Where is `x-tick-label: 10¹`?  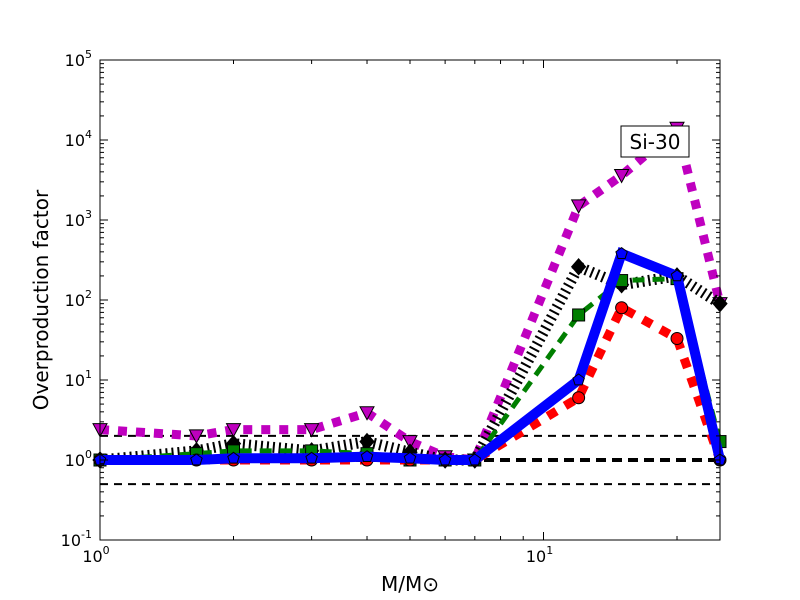
x-tick-label: 10¹ is located at coordinates (539, 555).